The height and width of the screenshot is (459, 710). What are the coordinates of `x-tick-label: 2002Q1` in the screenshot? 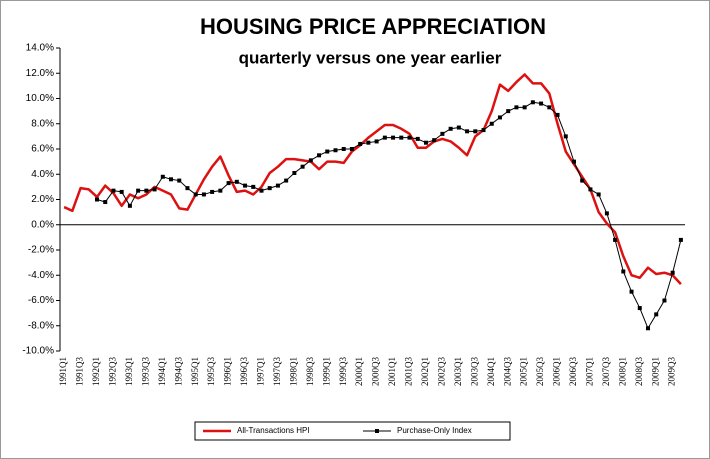 It's located at (425, 371).